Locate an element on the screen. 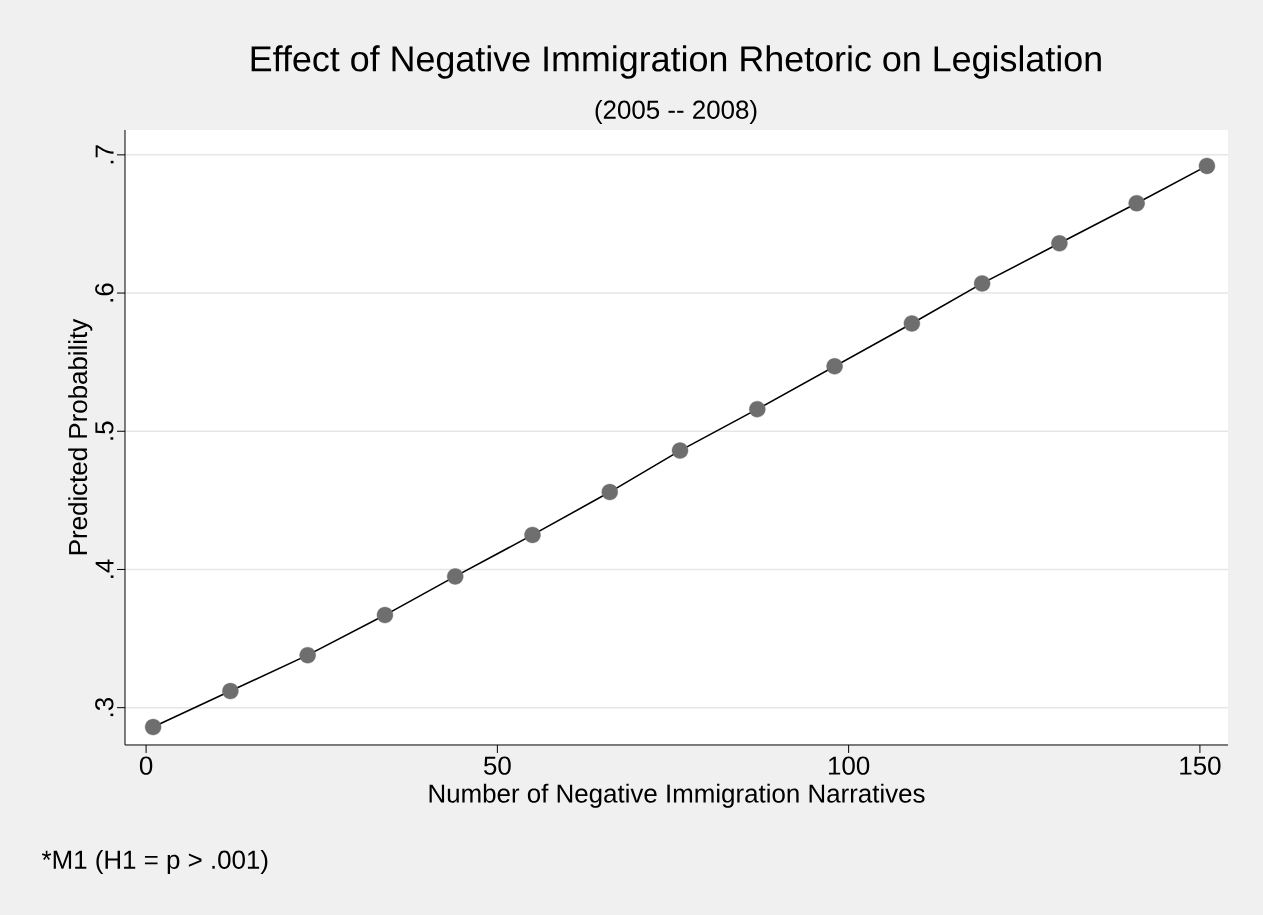 This screenshot has width=1263, height=915. x-axis-title: Number of Negative Immigration Narratives is located at coordinates (677, 795).